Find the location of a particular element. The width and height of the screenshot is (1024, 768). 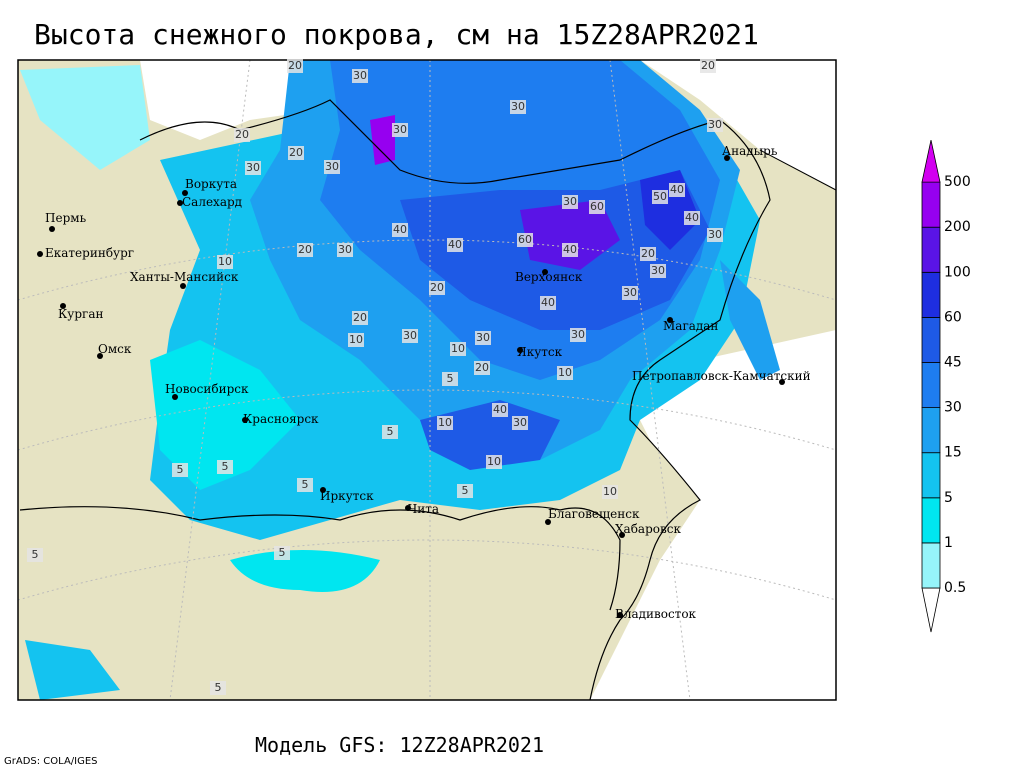

city-label: Воркута is located at coordinates (211, 184).